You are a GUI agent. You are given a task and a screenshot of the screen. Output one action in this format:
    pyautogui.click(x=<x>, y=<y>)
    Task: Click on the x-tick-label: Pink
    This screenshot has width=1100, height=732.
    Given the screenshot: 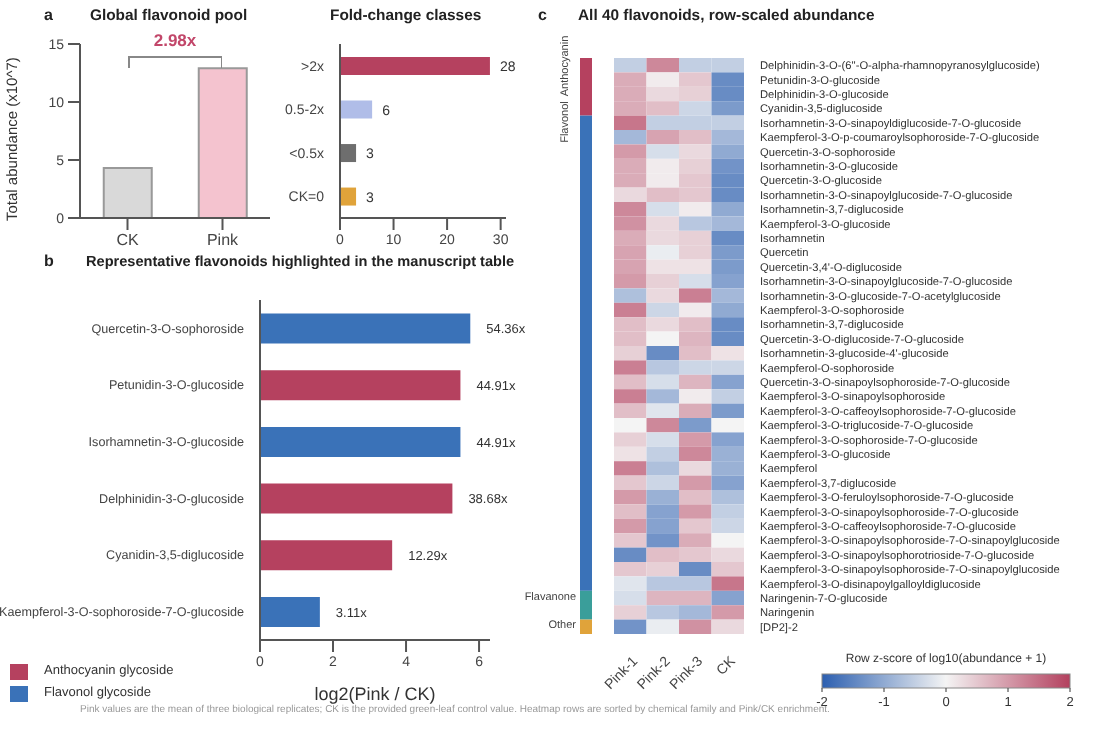 What is the action you would take?
    pyautogui.click(x=223, y=240)
    